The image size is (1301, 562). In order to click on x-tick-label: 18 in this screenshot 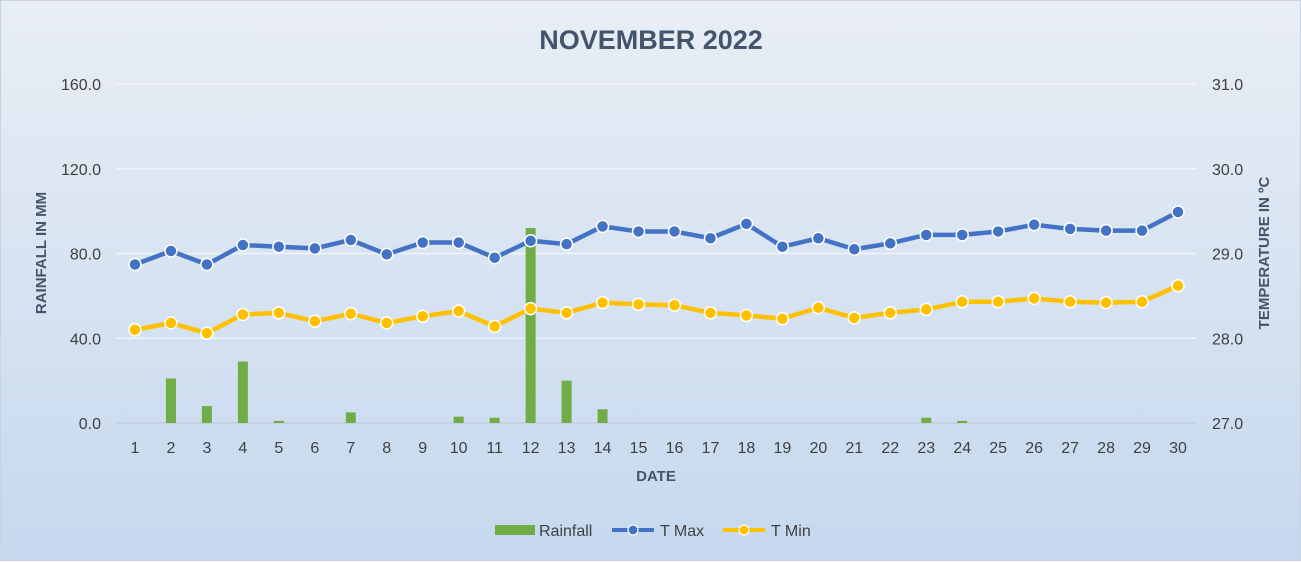, I will do `click(747, 448)`.